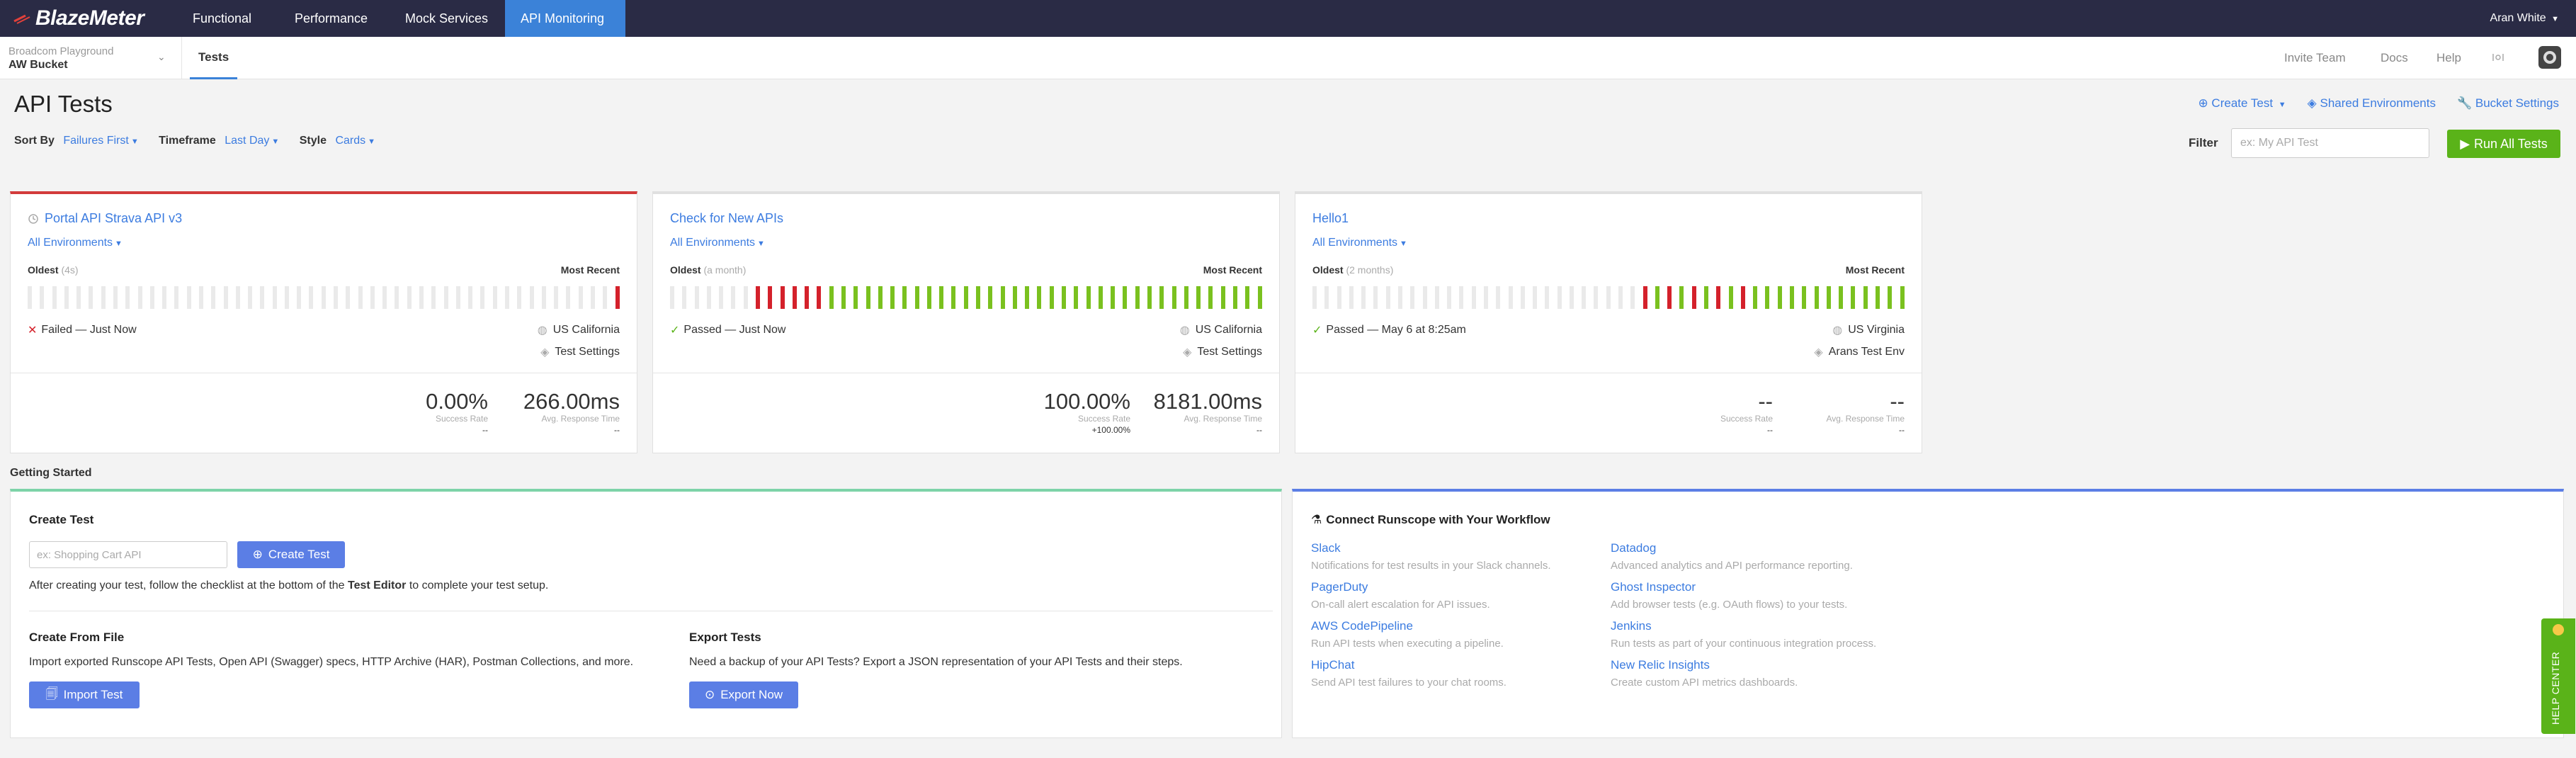  I want to click on integration-link: Slack, so click(1326, 548).